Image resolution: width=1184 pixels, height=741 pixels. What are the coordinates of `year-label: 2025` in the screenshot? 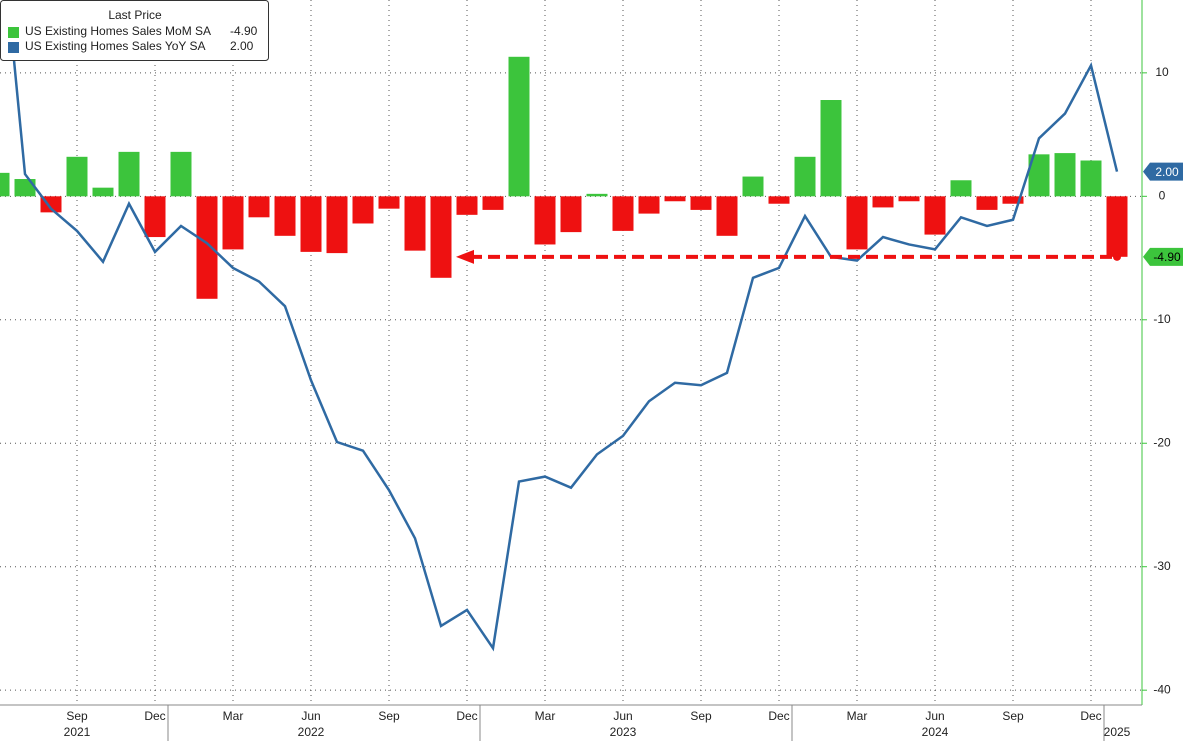 It's located at (1117, 732).